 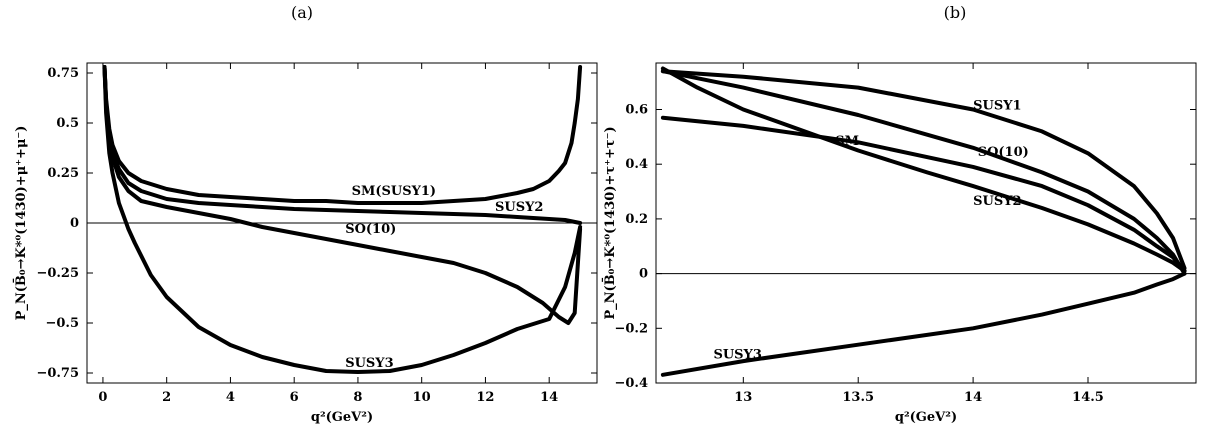 I want to click on x-tick-label: 6, so click(x=294, y=397).